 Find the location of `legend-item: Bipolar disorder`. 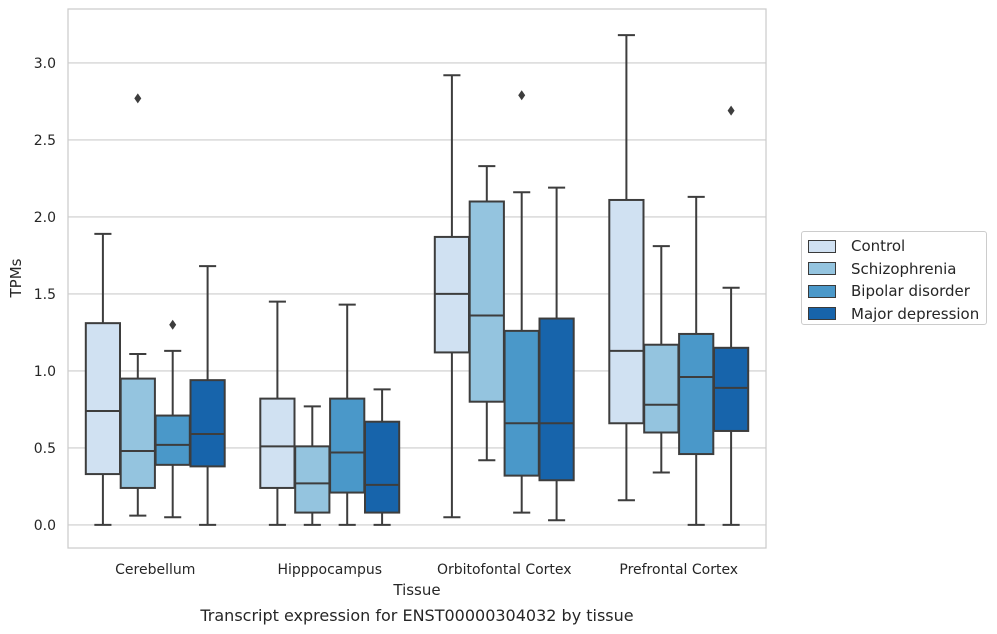

legend-item: Bipolar disorder is located at coordinates (889, 291).